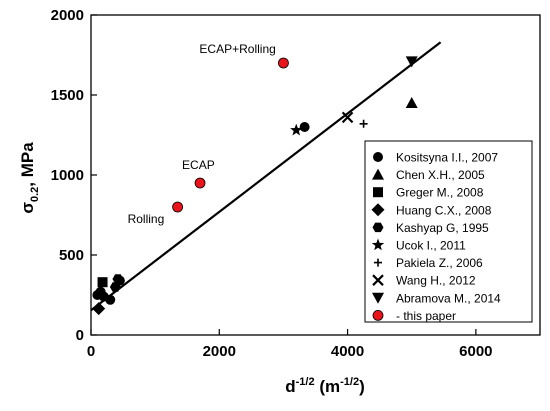 This screenshot has width=550, height=411. What do you see at coordinates (35, 194) in the screenshot?
I see `y-axis-title-sub: 0.2` at bounding box center [35, 194].